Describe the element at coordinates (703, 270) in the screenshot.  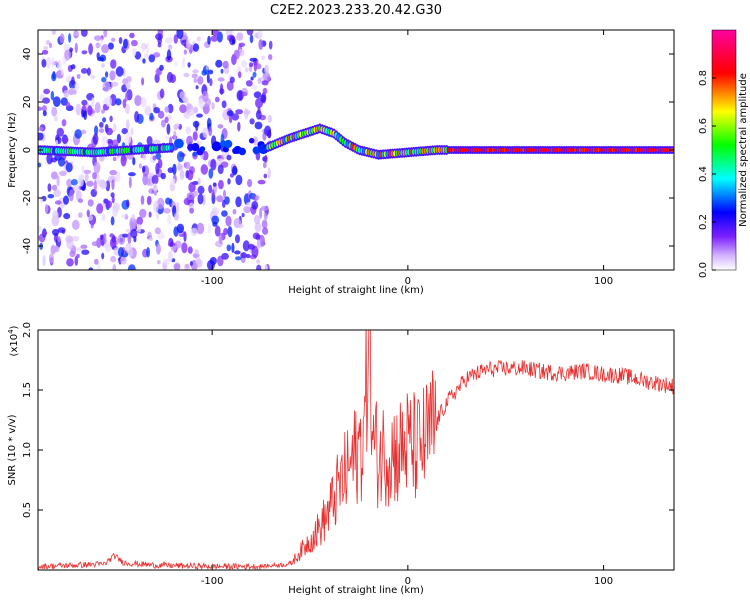
I see `colorbar-tick-label: 0.0` at that location.